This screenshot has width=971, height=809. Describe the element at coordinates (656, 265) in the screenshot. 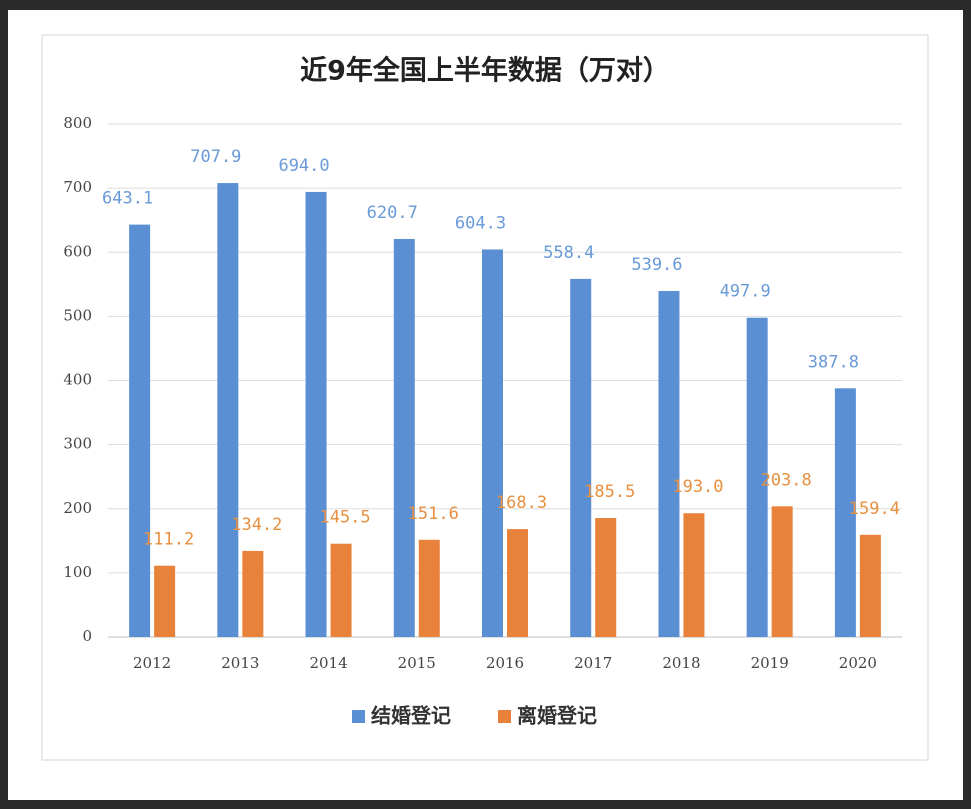

I see `data-label: 539.6` at that location.